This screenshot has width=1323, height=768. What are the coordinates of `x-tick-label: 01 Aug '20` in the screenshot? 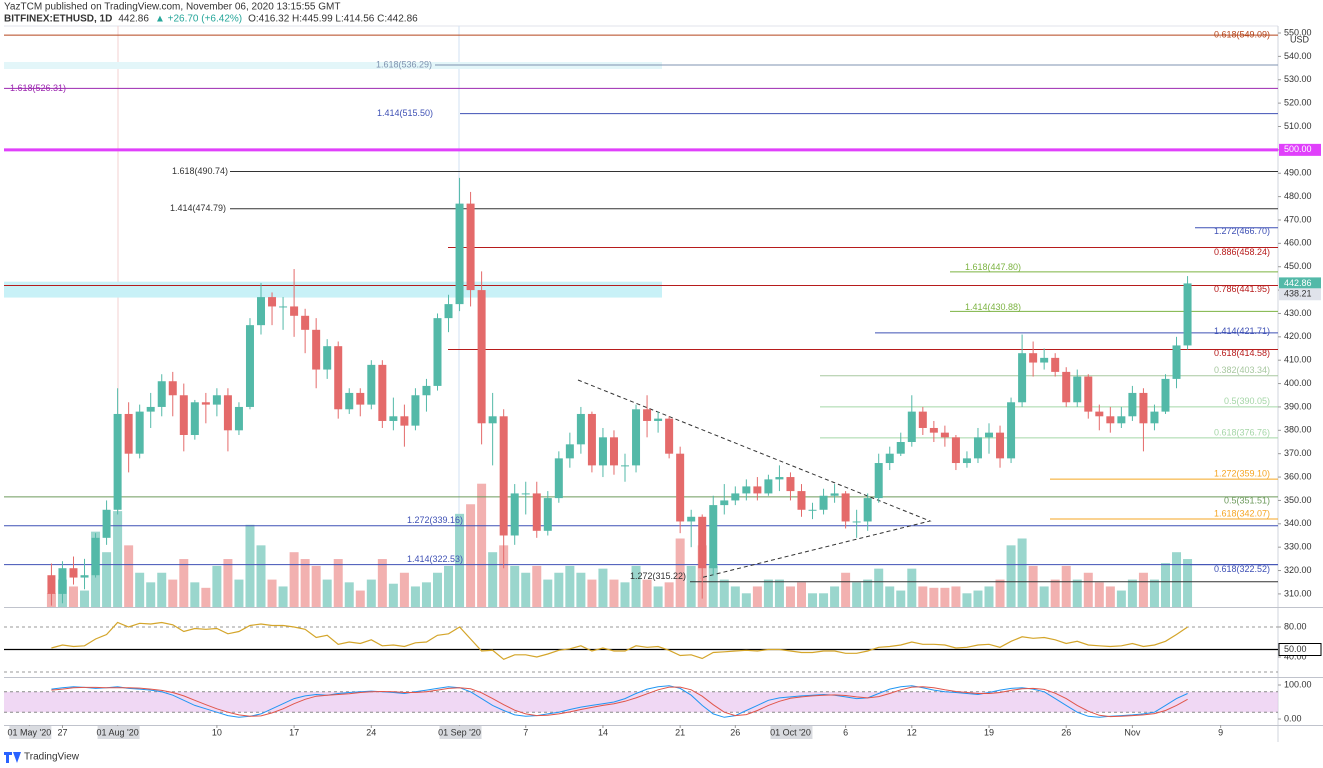 It's located at (117, 732).